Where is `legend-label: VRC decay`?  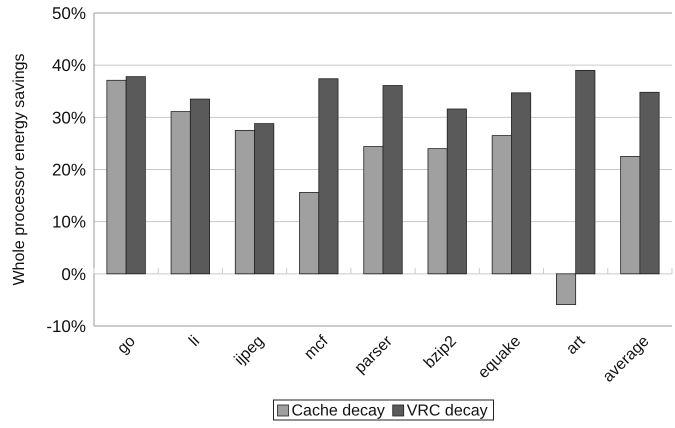
legend-label: VRC decay is located at coordinates (447, 411).